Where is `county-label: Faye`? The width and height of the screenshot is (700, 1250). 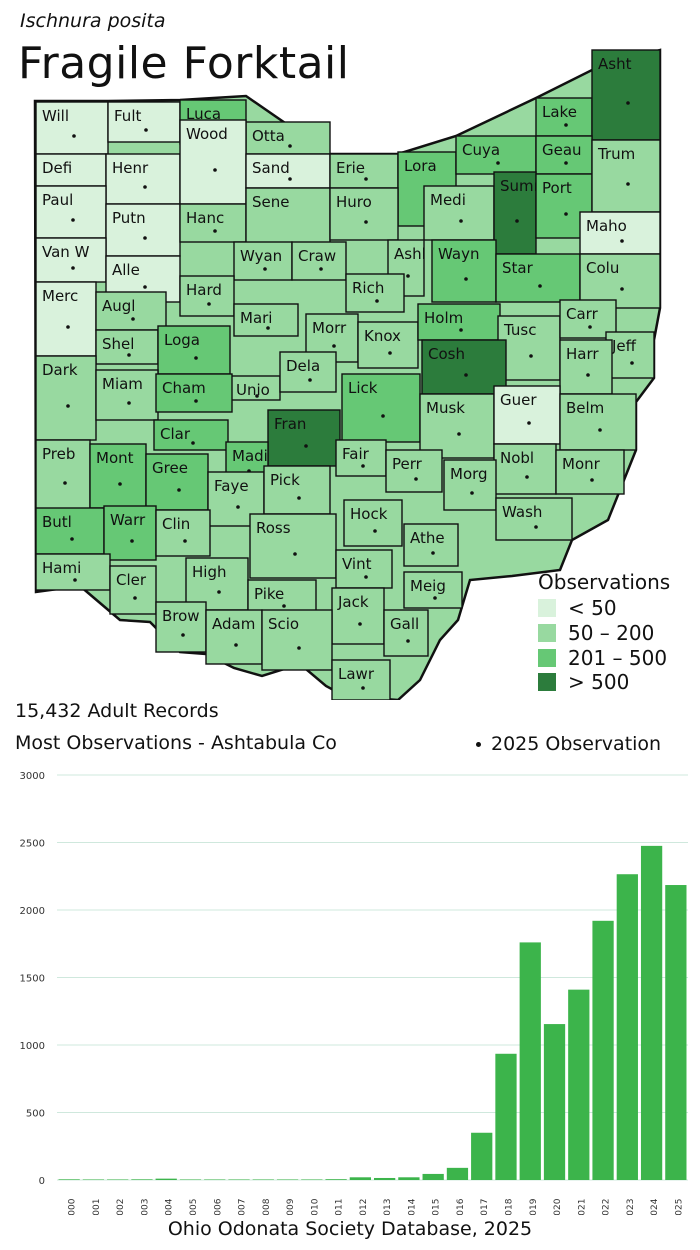 county-label: Faye is located at coordinates (231, 486).